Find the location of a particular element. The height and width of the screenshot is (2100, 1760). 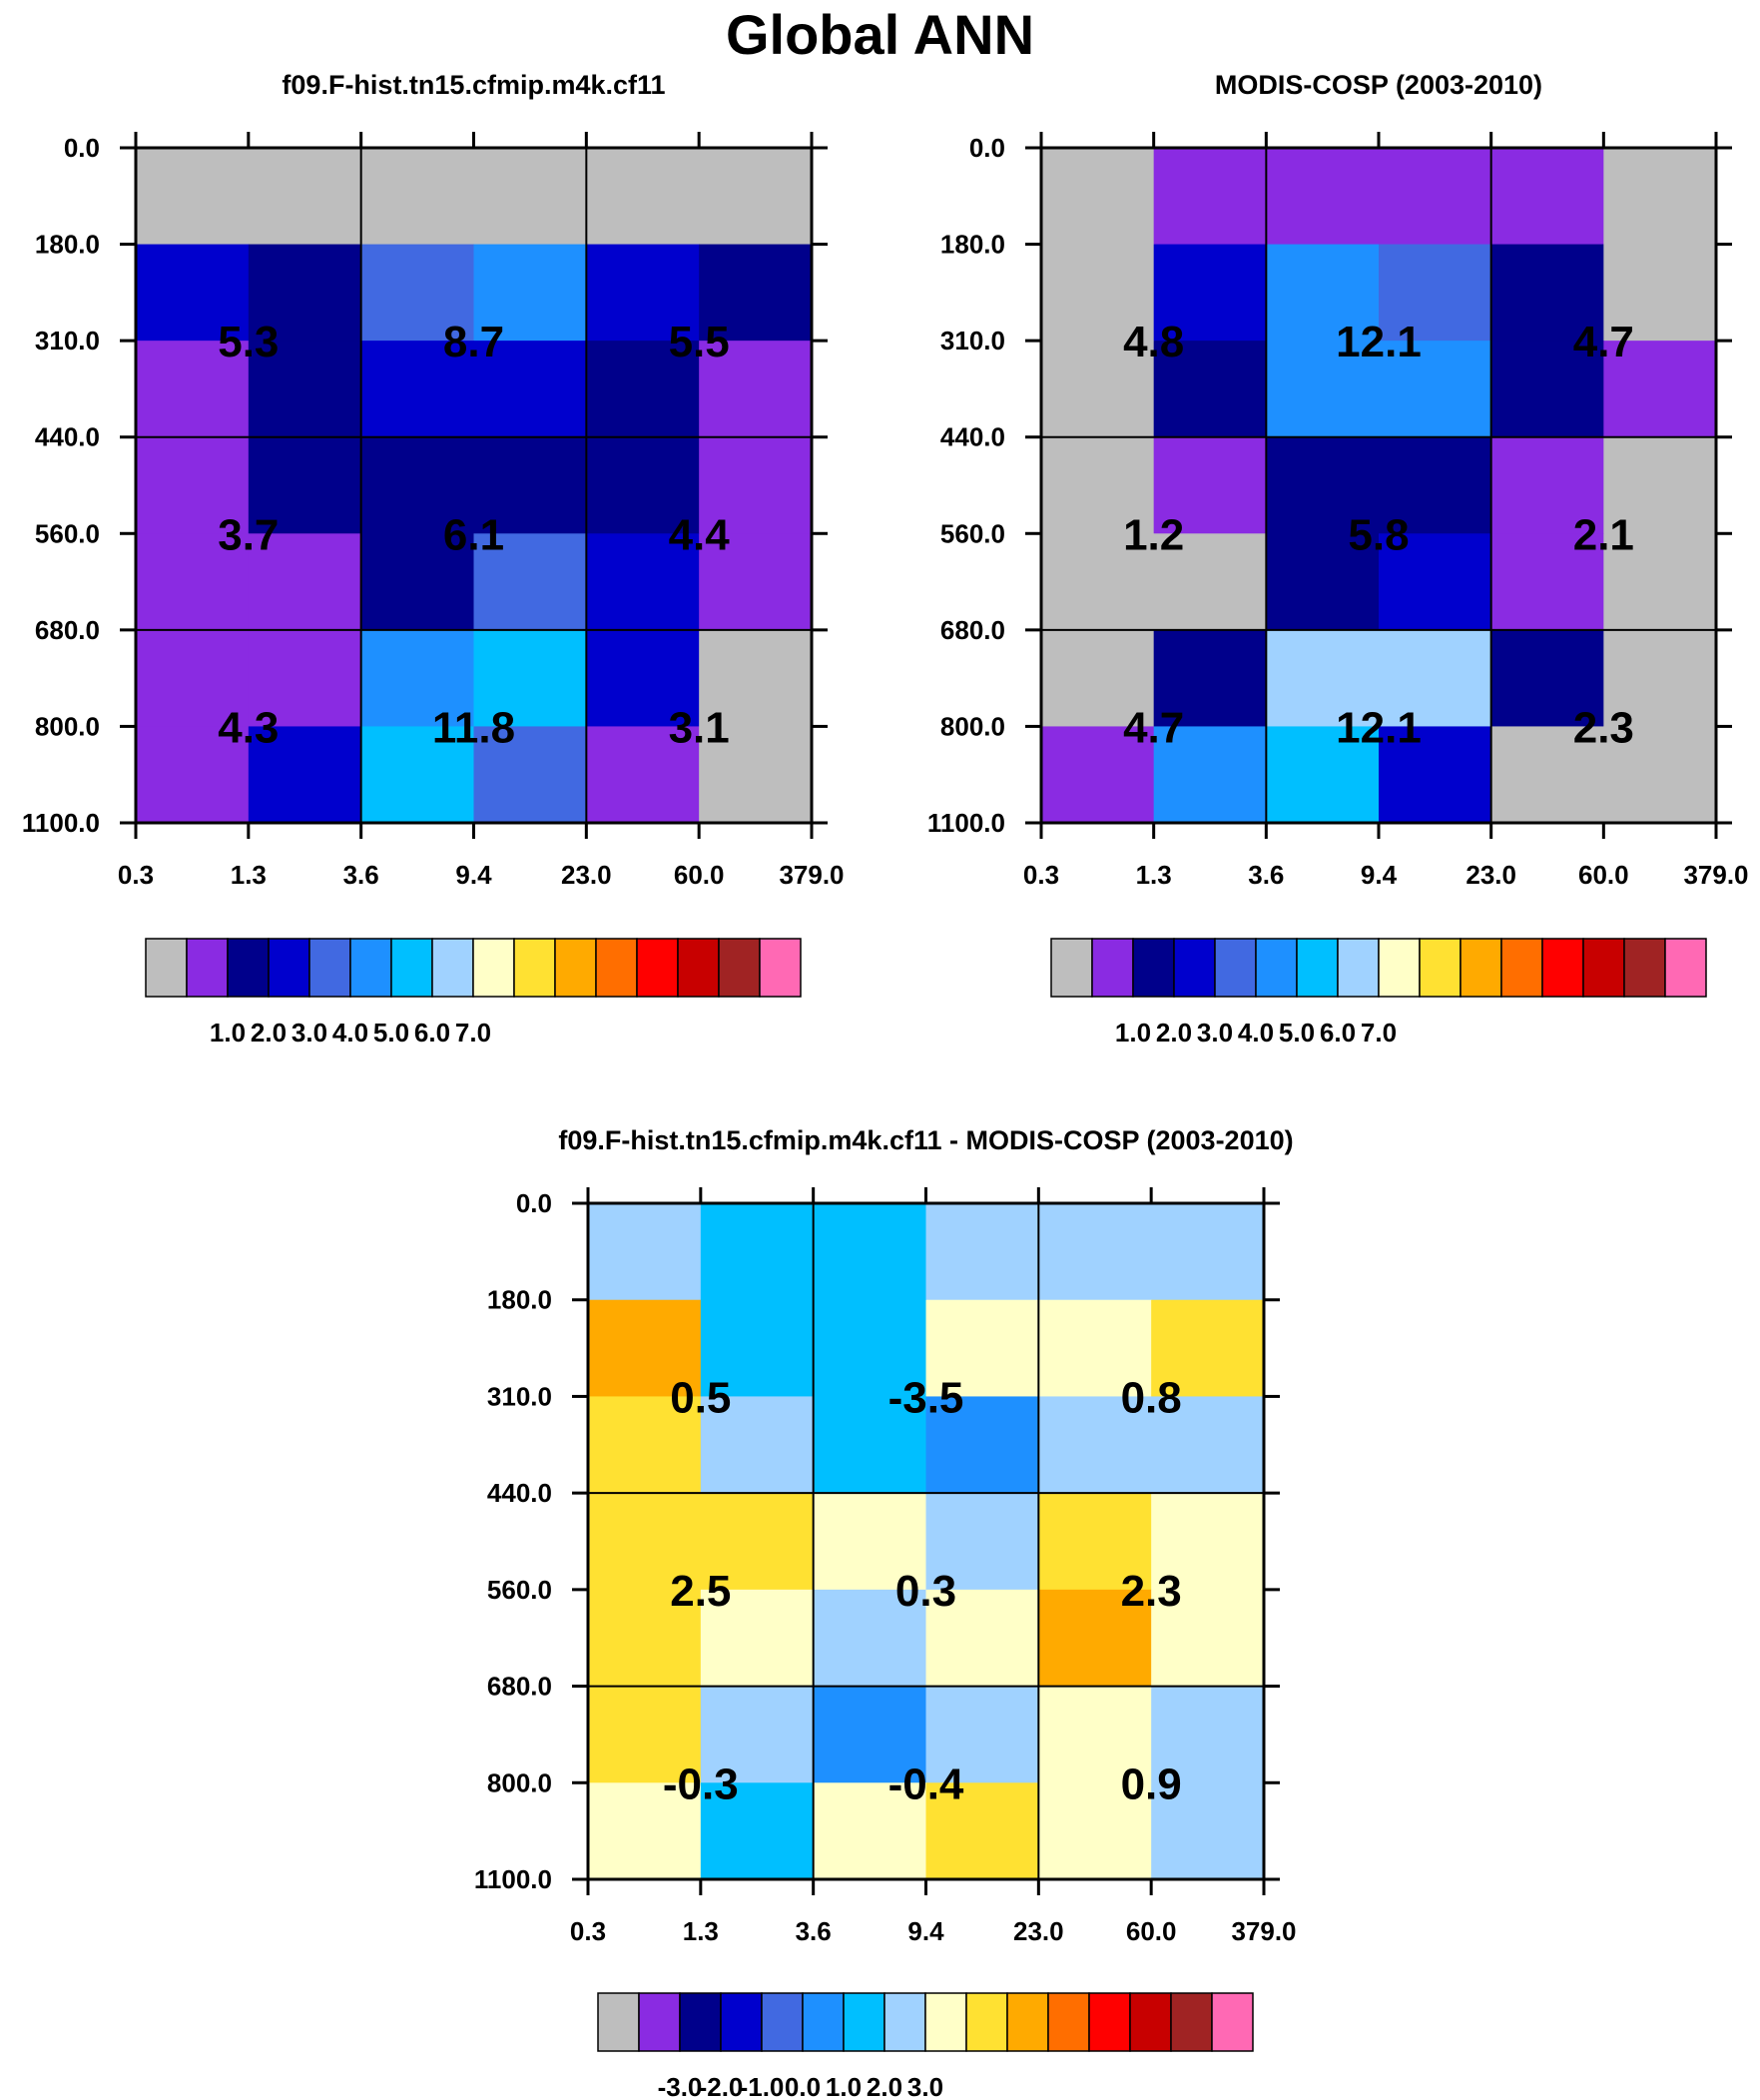

box-value-label: 5.8 is located at coordinates (1378, 534).